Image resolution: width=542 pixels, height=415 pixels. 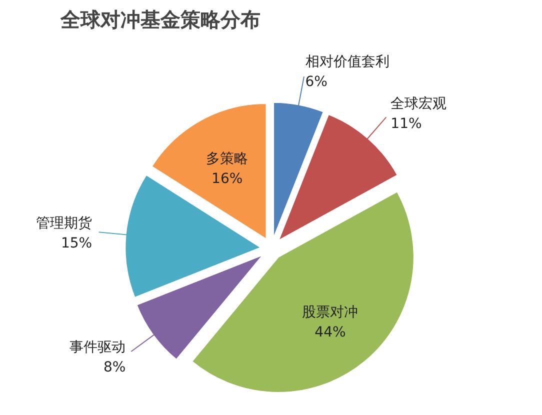 I want to click on data-label: 16%, so click(x=227, y=179).